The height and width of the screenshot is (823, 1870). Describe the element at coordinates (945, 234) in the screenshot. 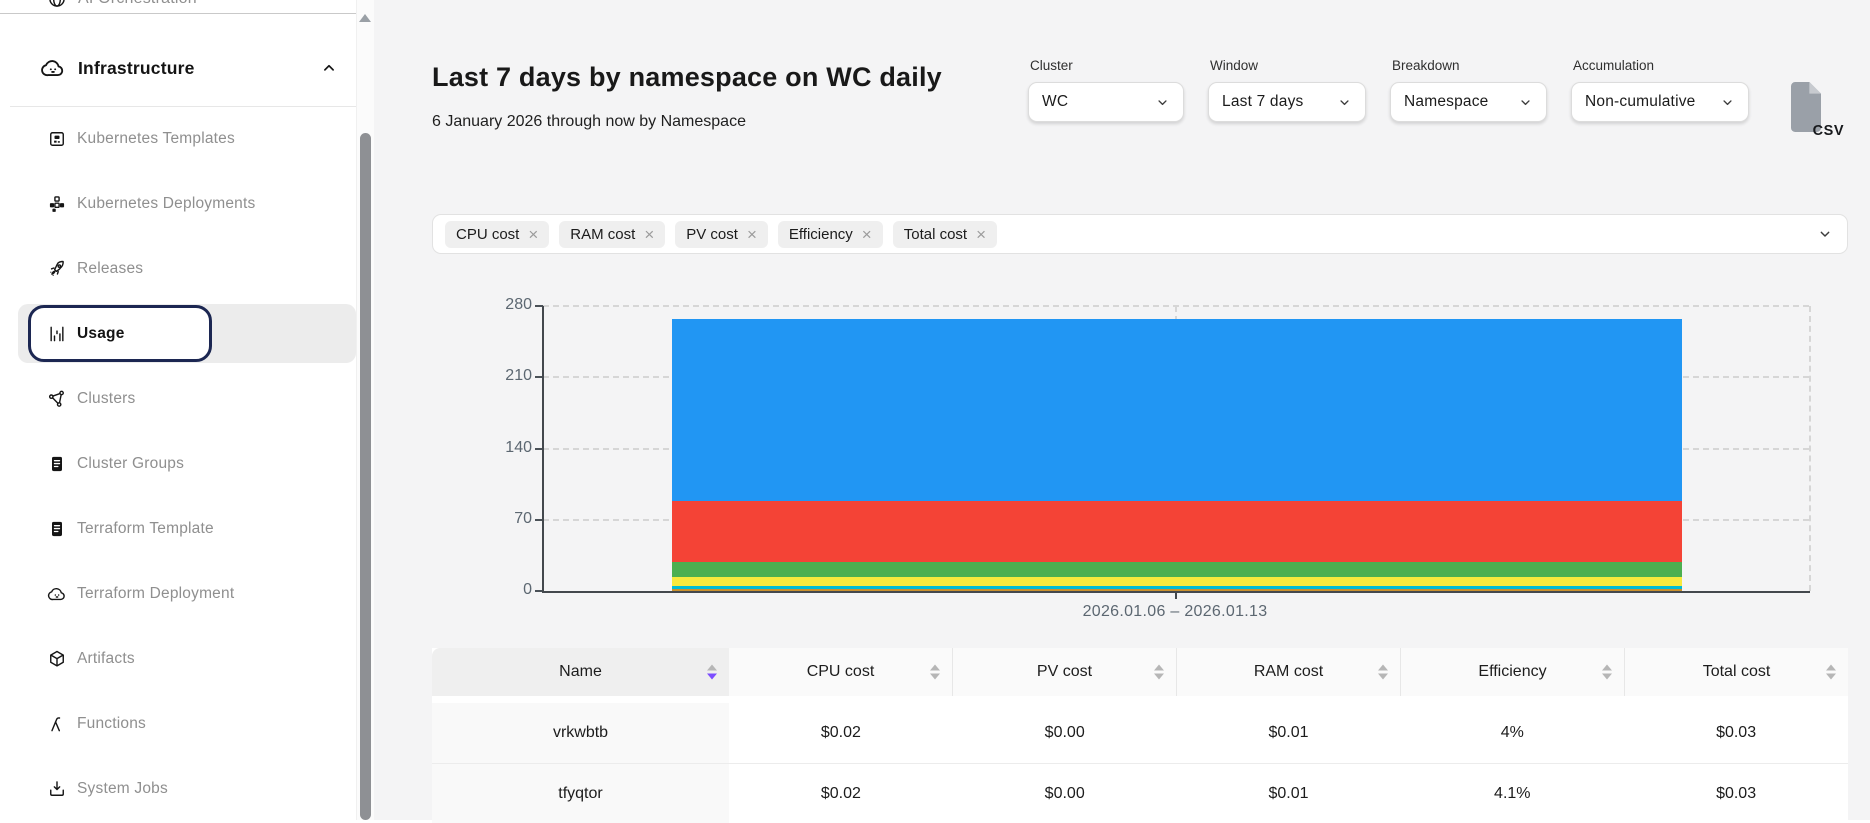

I see `metric-chip-total-cost: Total cost ×` at that location.